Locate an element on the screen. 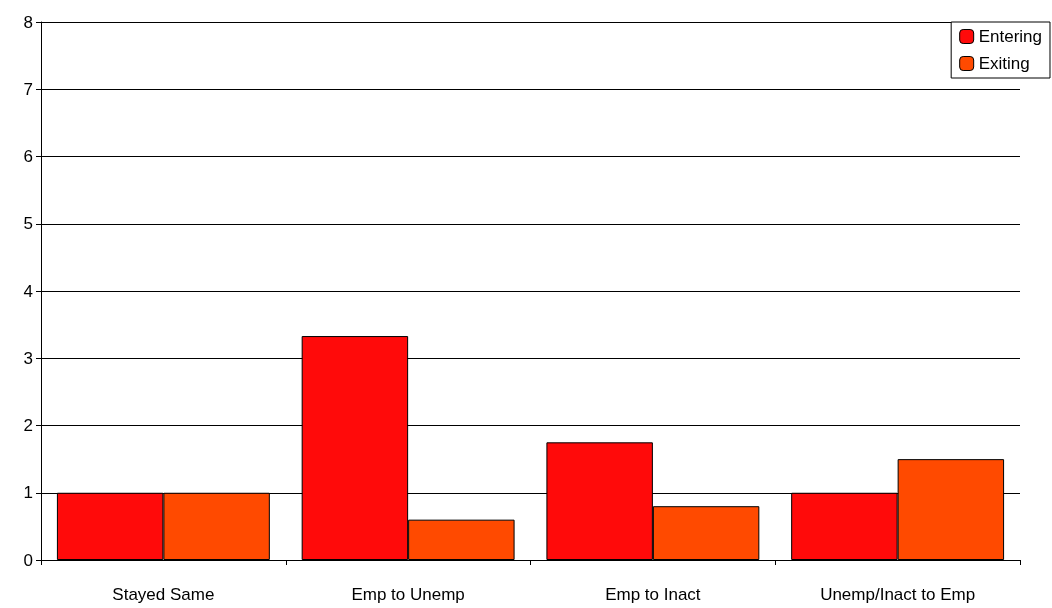 The image size is (1052, 608). x-tick-label: Emp to Inact is located at coordinates (653, 594).